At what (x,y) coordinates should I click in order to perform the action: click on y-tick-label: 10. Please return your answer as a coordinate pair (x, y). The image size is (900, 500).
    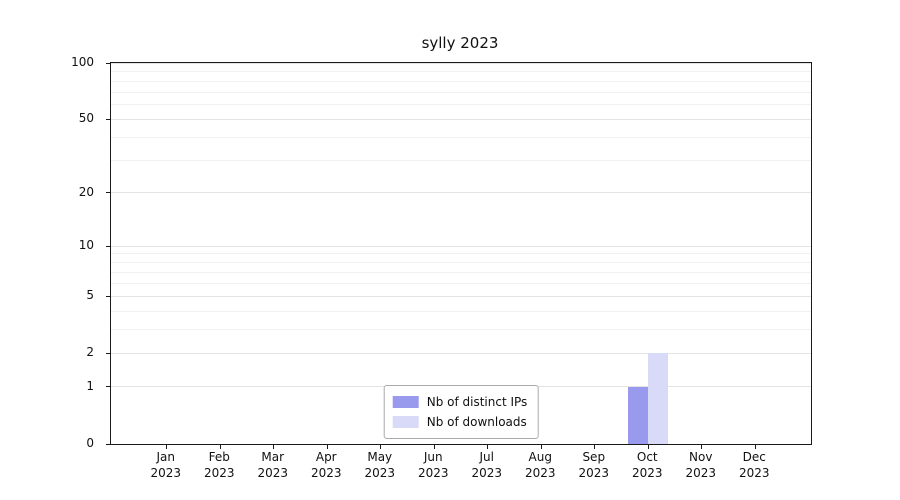
    Looking at the image, I should click on (86, 245).